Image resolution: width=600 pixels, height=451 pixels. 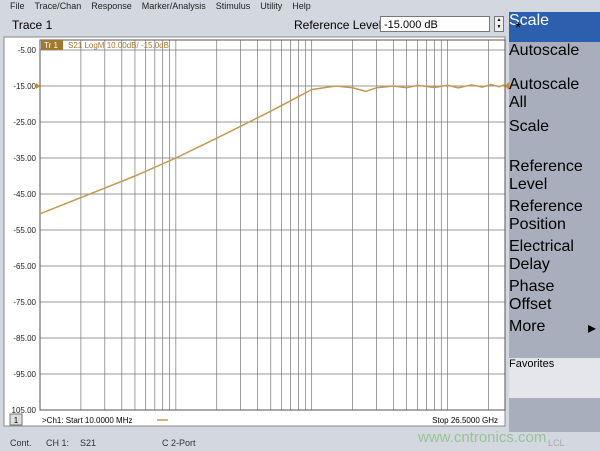 What do you see at coordinates (87, 420) in the screenshot?
I see `start-label: >Ch1: Start 10.0000 MHz` at bounding box center [87, 420].